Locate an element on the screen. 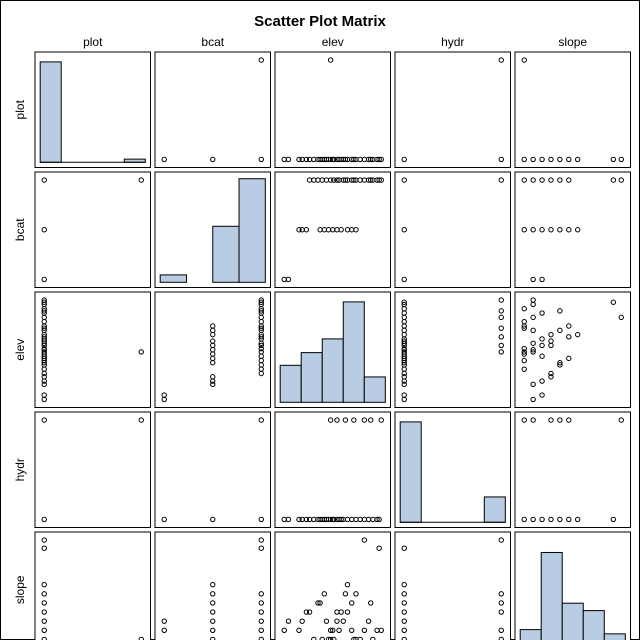 This screenshot has height=640, width=640. cell-elev-vs-elev is located at coordinates (332, 349).